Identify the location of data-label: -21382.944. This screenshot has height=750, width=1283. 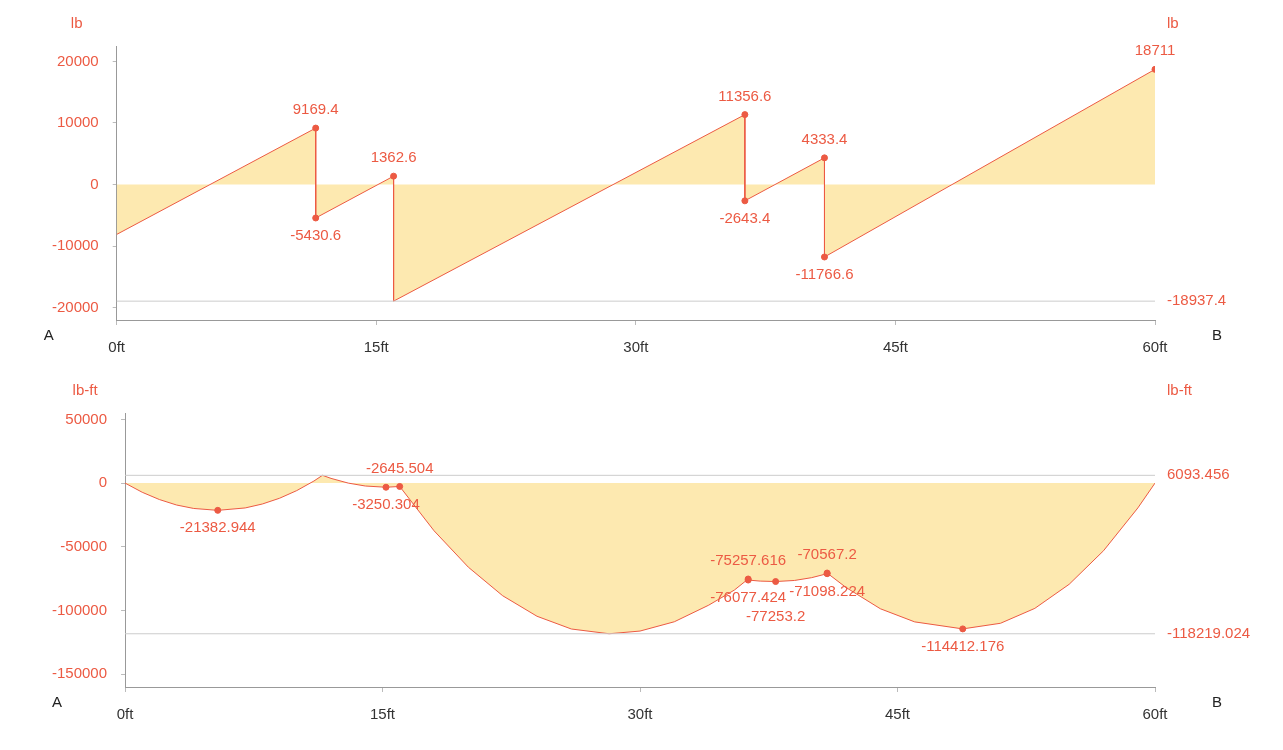
(217, 527).